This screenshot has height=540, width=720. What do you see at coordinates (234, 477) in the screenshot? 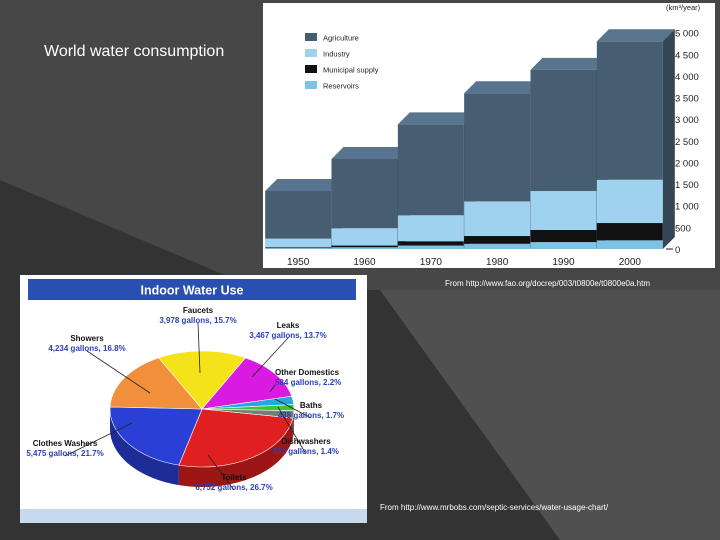
I see `slice-label: Toilets` at bounding box center [234, 477].